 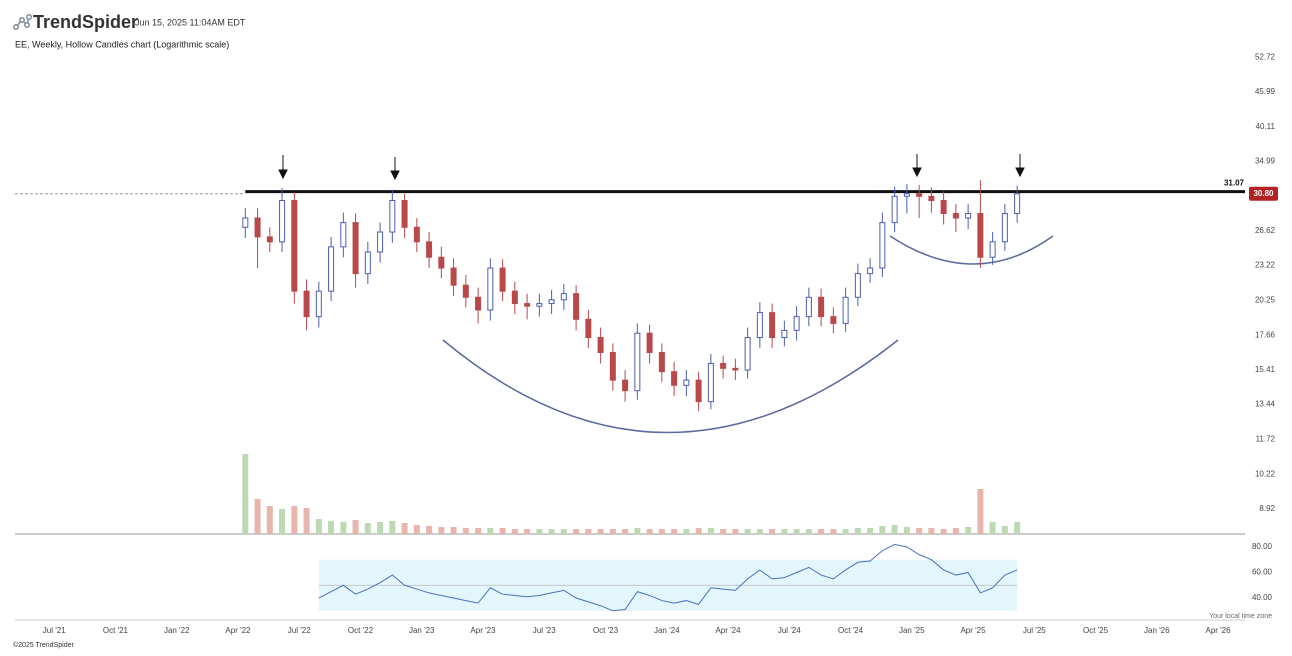 What do you see at coordinates (1265, 230) in the screenshot?
I see `y-tick-label: 26.62` at bounding box center [1265, 230].